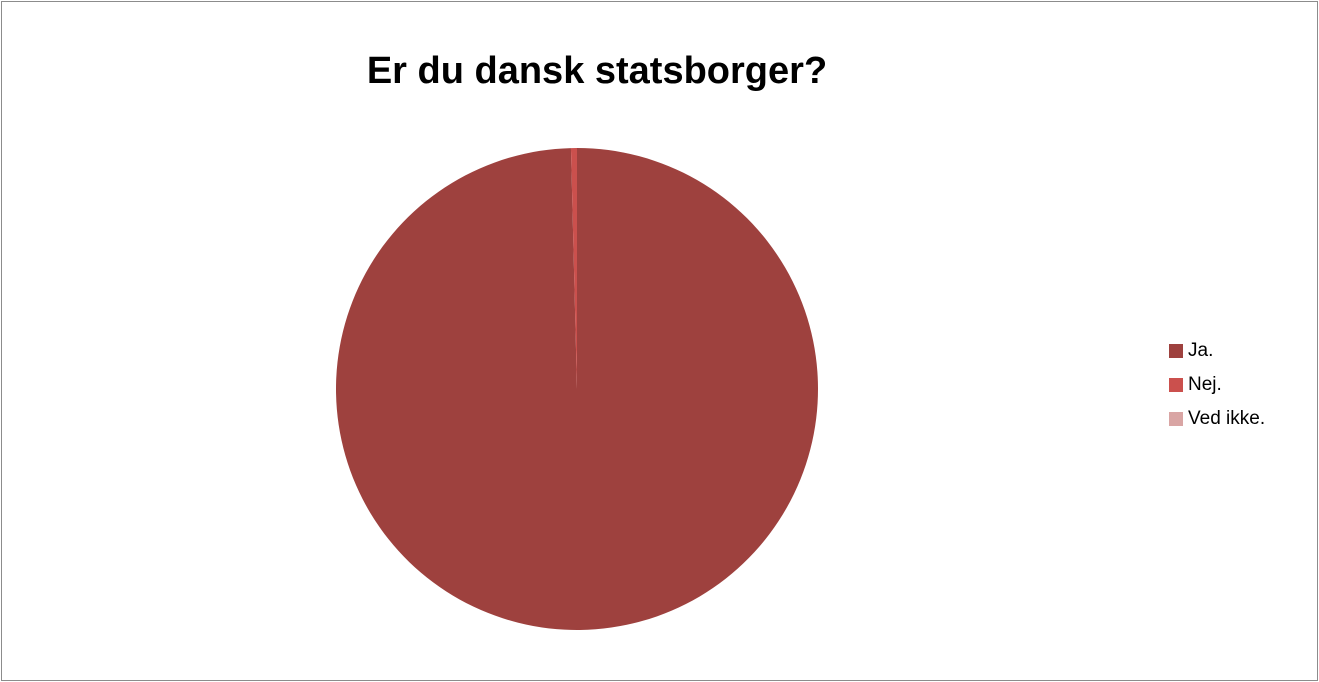  What do you see at coordinates (1217, 351) in the screenshot?
I see `legend-item-ja: Ja.` at bounding box center [1217, 351].